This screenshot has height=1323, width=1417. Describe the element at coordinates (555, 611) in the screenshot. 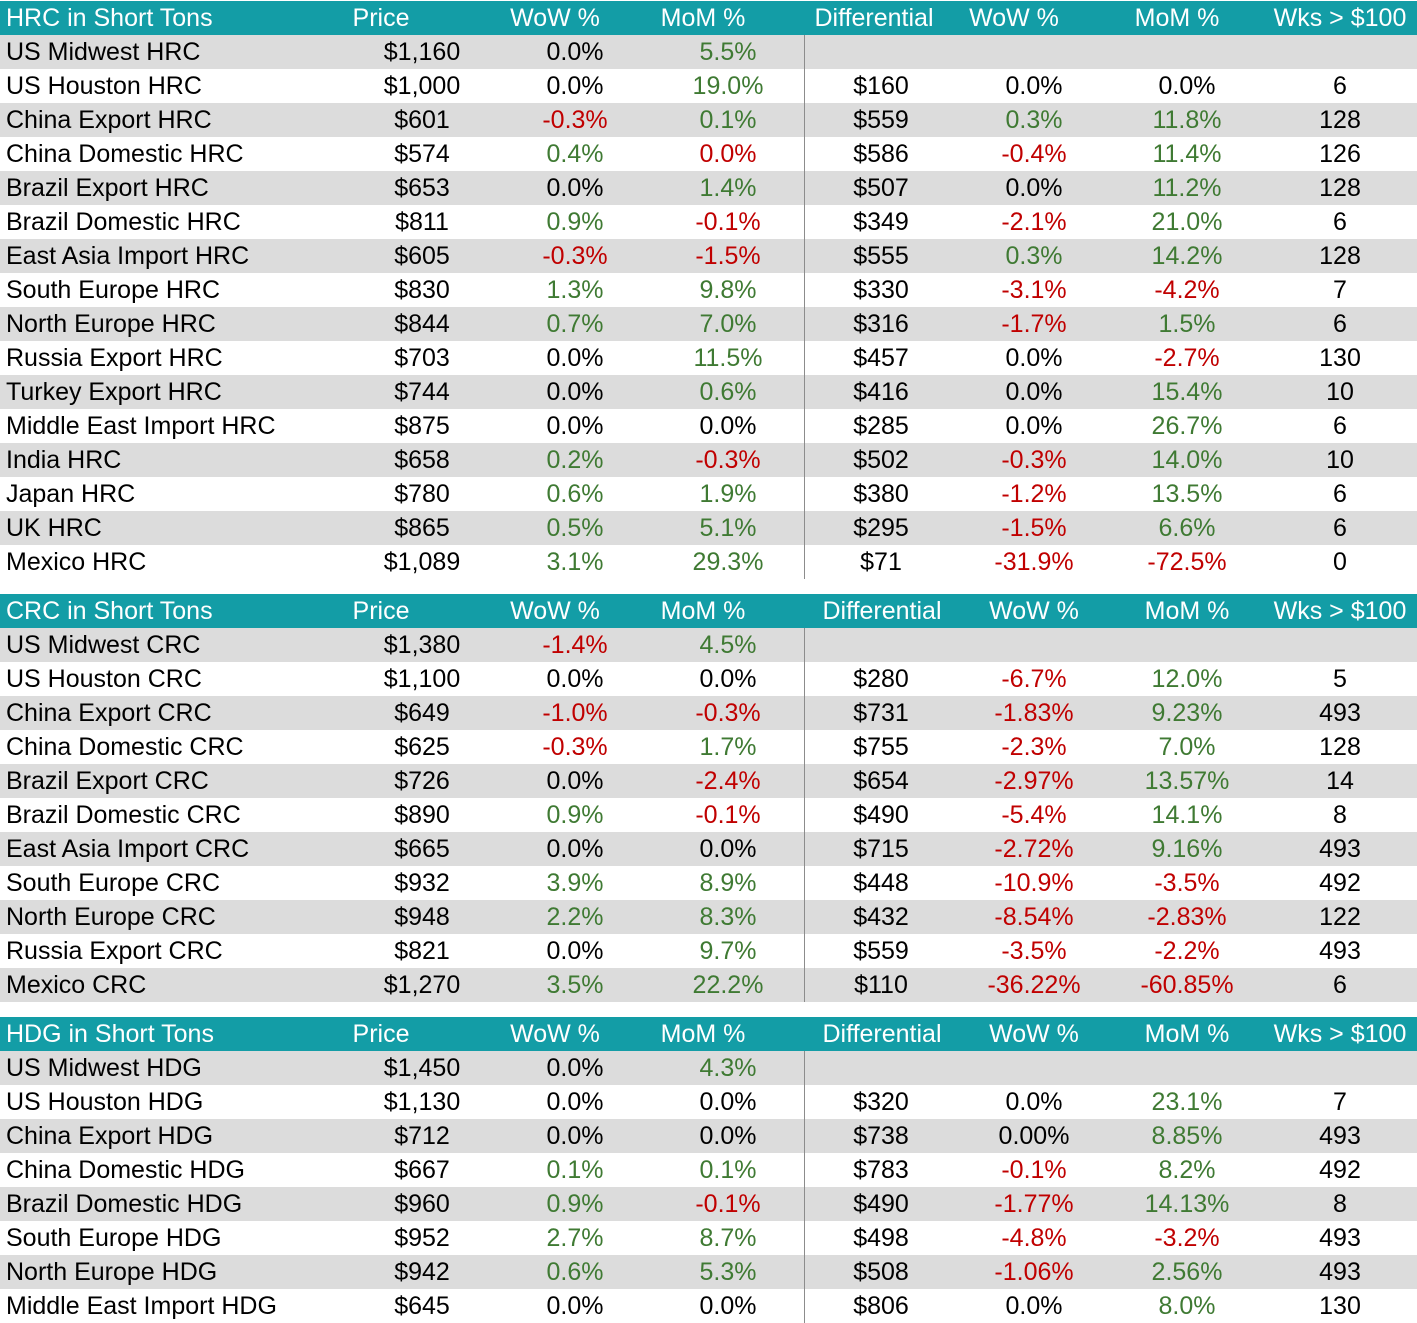

I see `wow-header: WoW %` at that location.